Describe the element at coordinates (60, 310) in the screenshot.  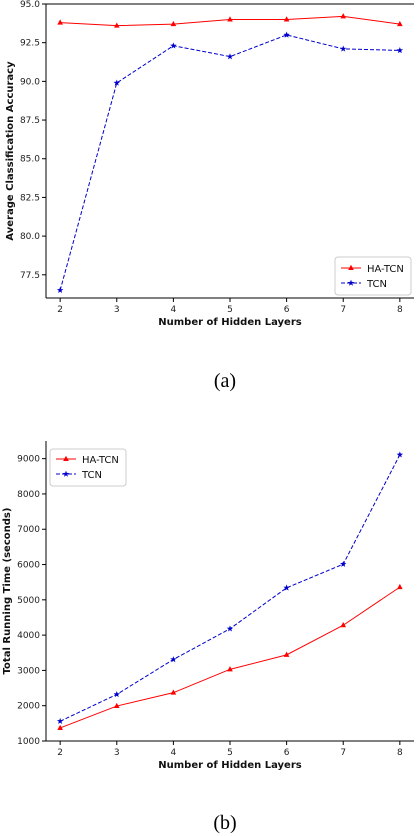
I see `chart-a-x-tick-label: 2` at that location.